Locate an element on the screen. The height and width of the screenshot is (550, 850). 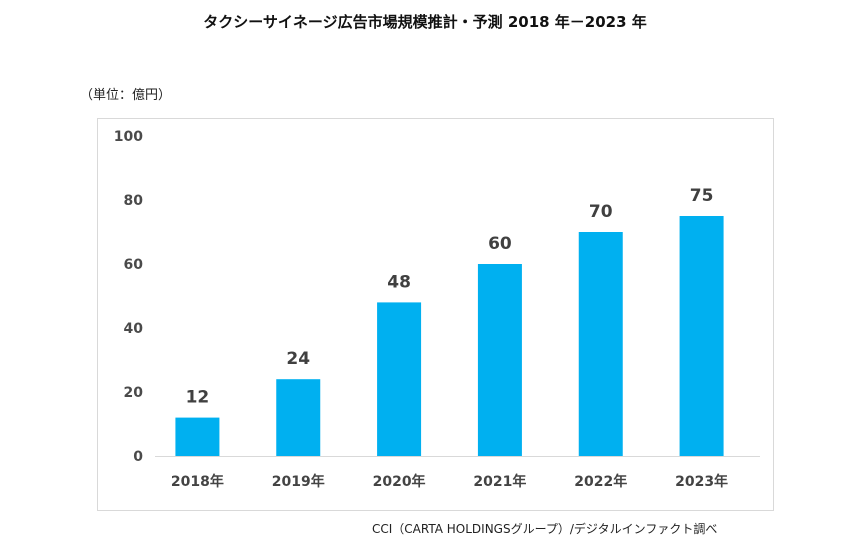
data-label: 12 is located at coordinates (198, 398).